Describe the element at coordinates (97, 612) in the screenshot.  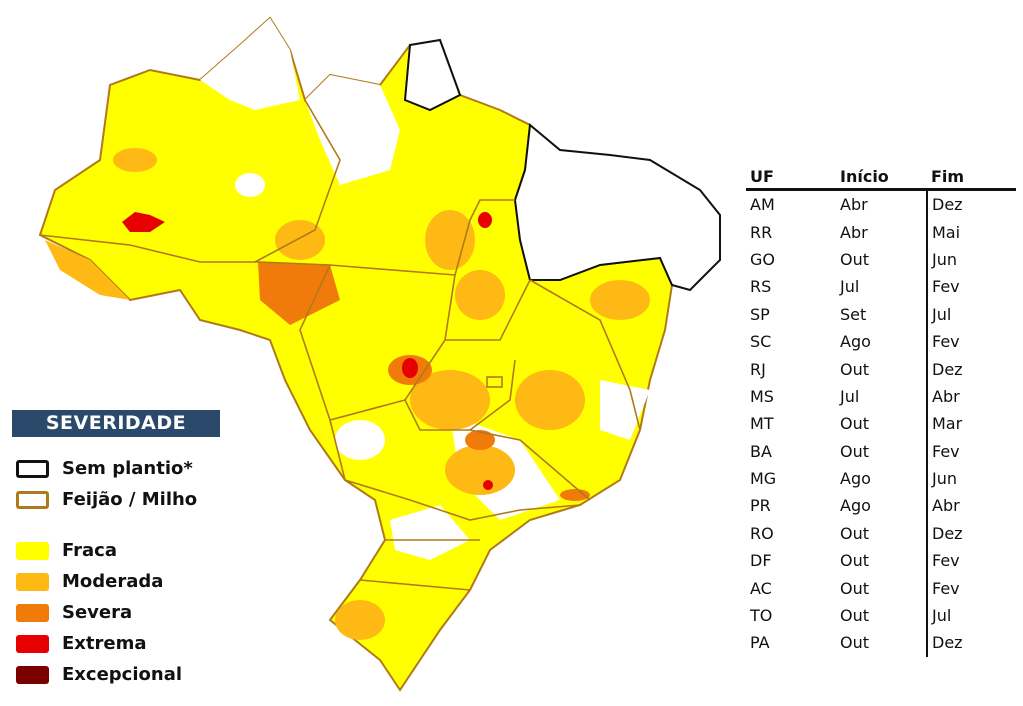
I see `legend-label: Severa` at that location.